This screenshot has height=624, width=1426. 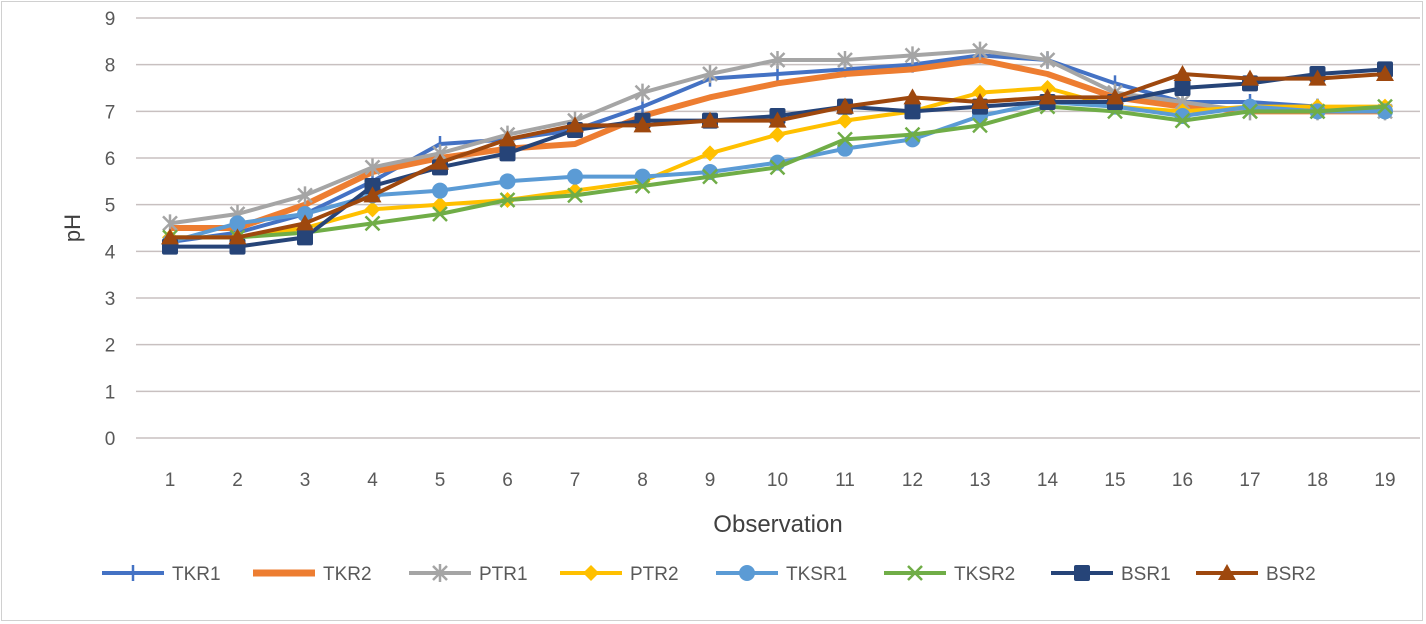 I want to click on x-tick-label: 15, so click(x=1114, y=480).